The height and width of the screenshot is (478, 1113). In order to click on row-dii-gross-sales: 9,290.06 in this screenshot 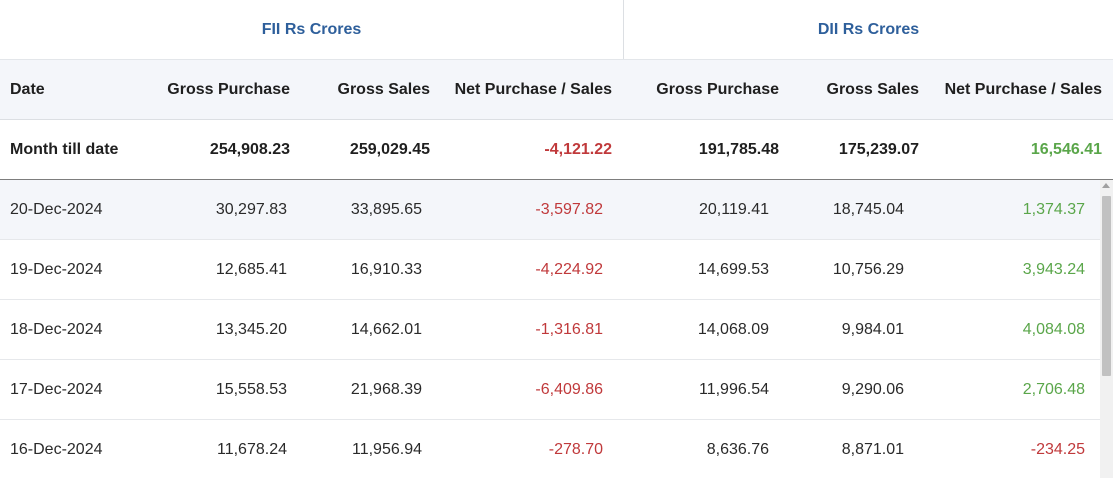, I will do `click(872, 389)`.